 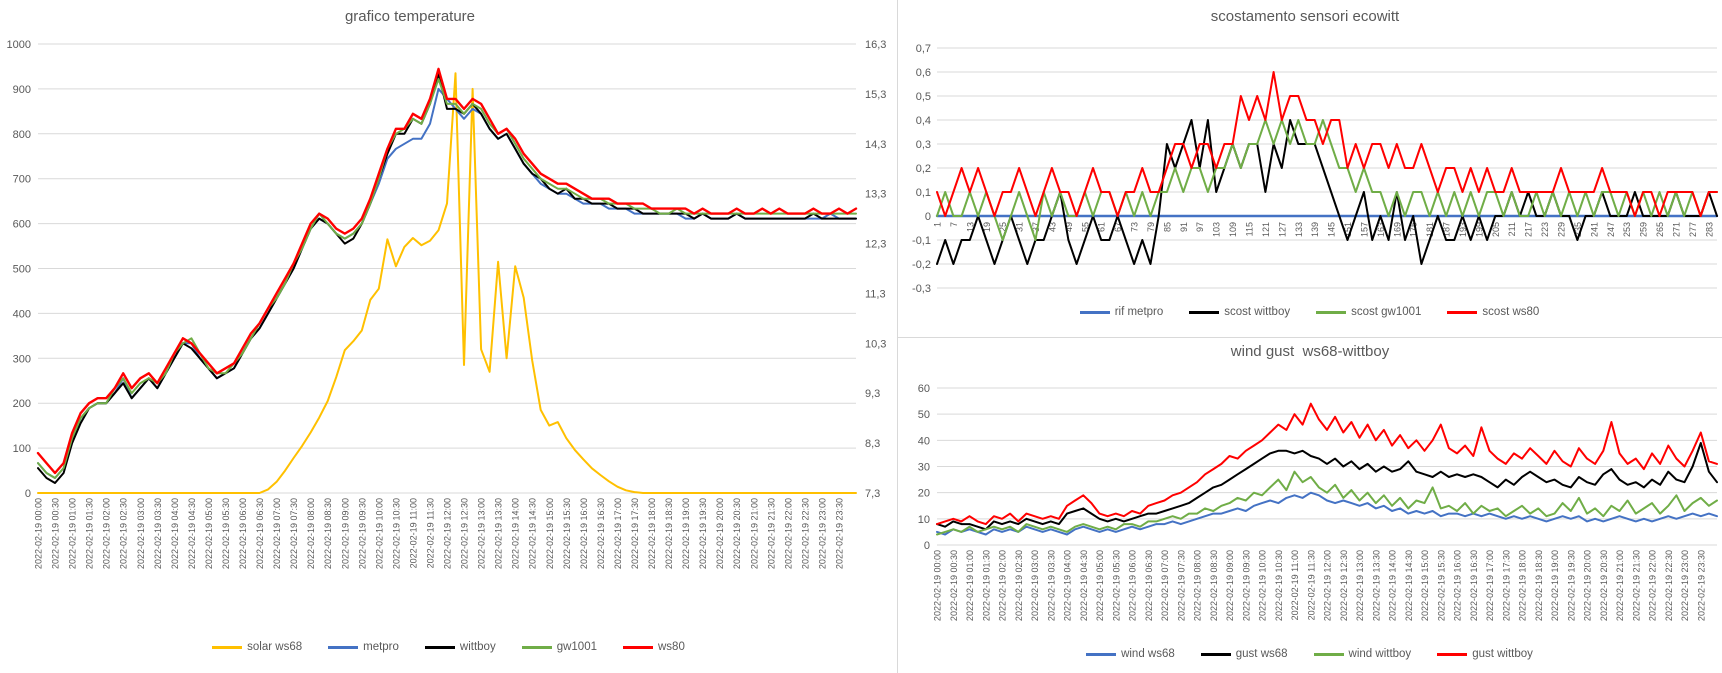 I want to click on legend-label: wind wittboy, so click(x=1380, y=654).